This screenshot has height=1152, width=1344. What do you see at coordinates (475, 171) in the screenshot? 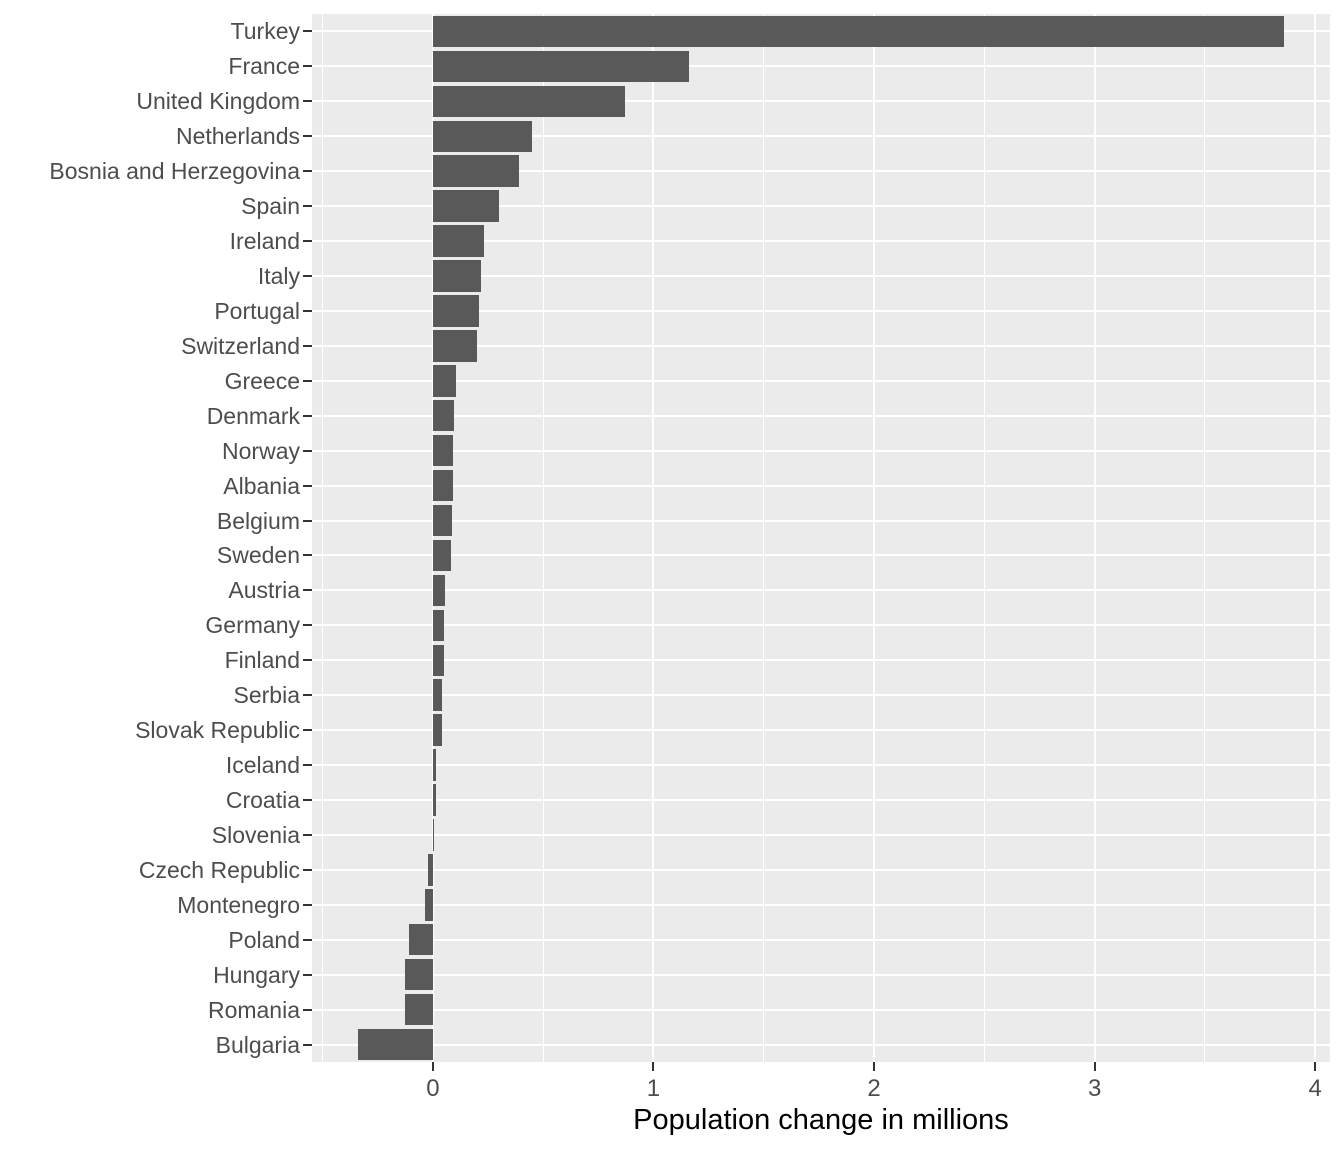
I see `bar-bosnia-and-herzegovina` at bounding box center [475, 171].